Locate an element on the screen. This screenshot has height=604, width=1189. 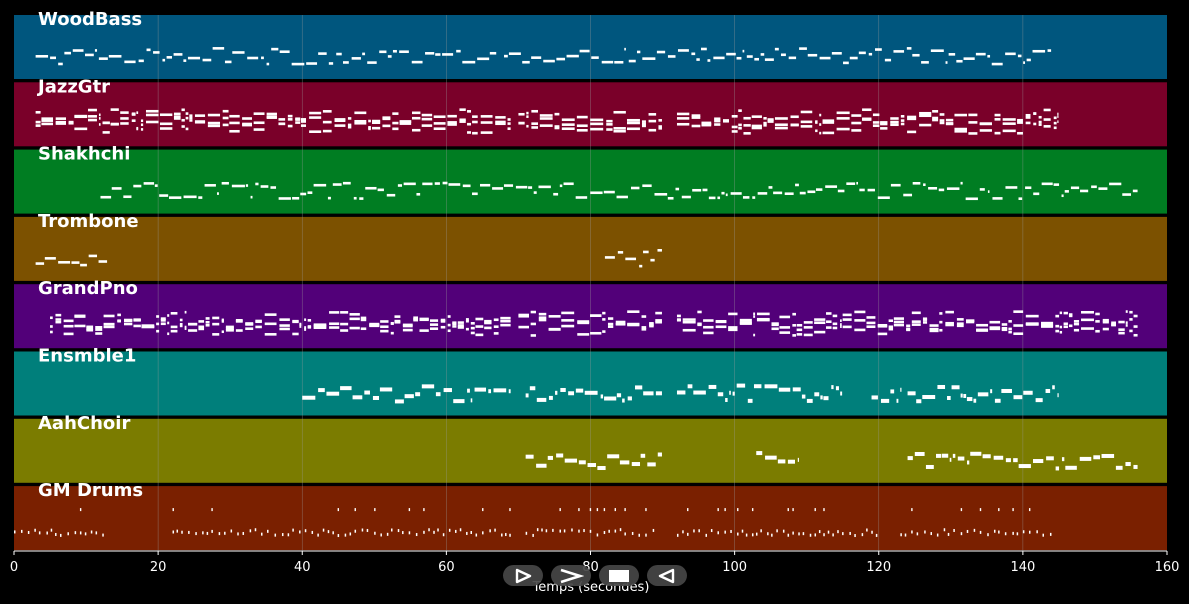
x-tick-label: 100 is located at coordinates (734, 567).